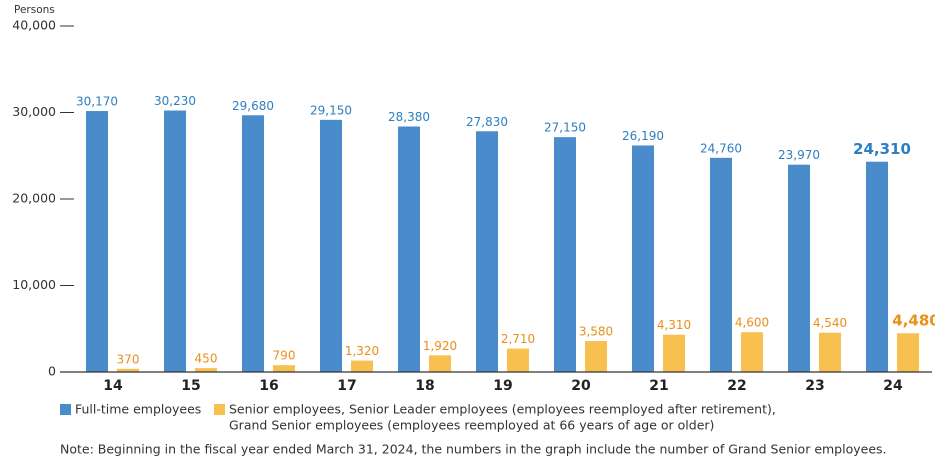 This screenshot has height=462, width=935. I want to click on x-tick-label: 17, so click(346, 386).